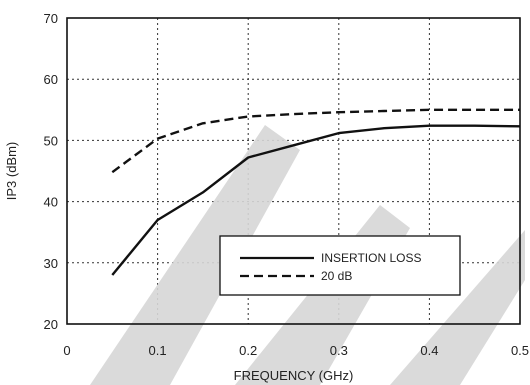 The image size is (530, 385). What do you see at coordinates (51, 171) in the screenshot?
I see `y-axis-ticks: 20 30 40 50 60 70` at bounding box center [51, 171].